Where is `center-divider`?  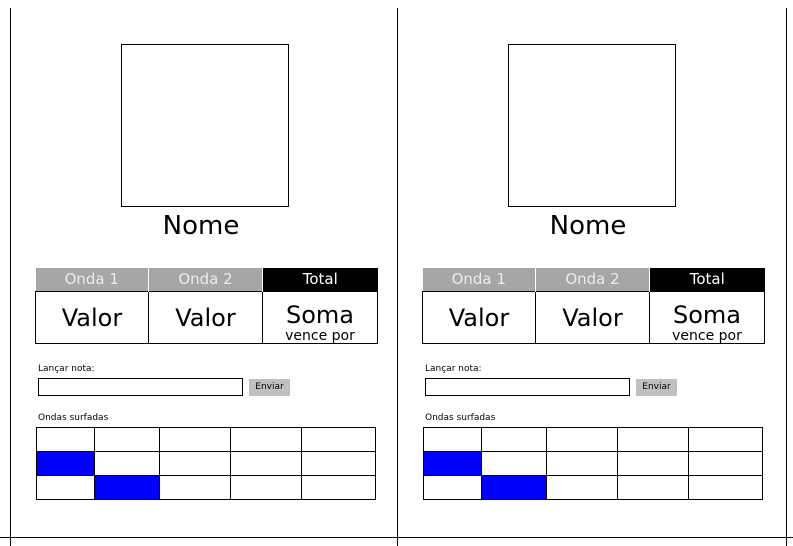 center-divider is located at coordinates (397, 277).